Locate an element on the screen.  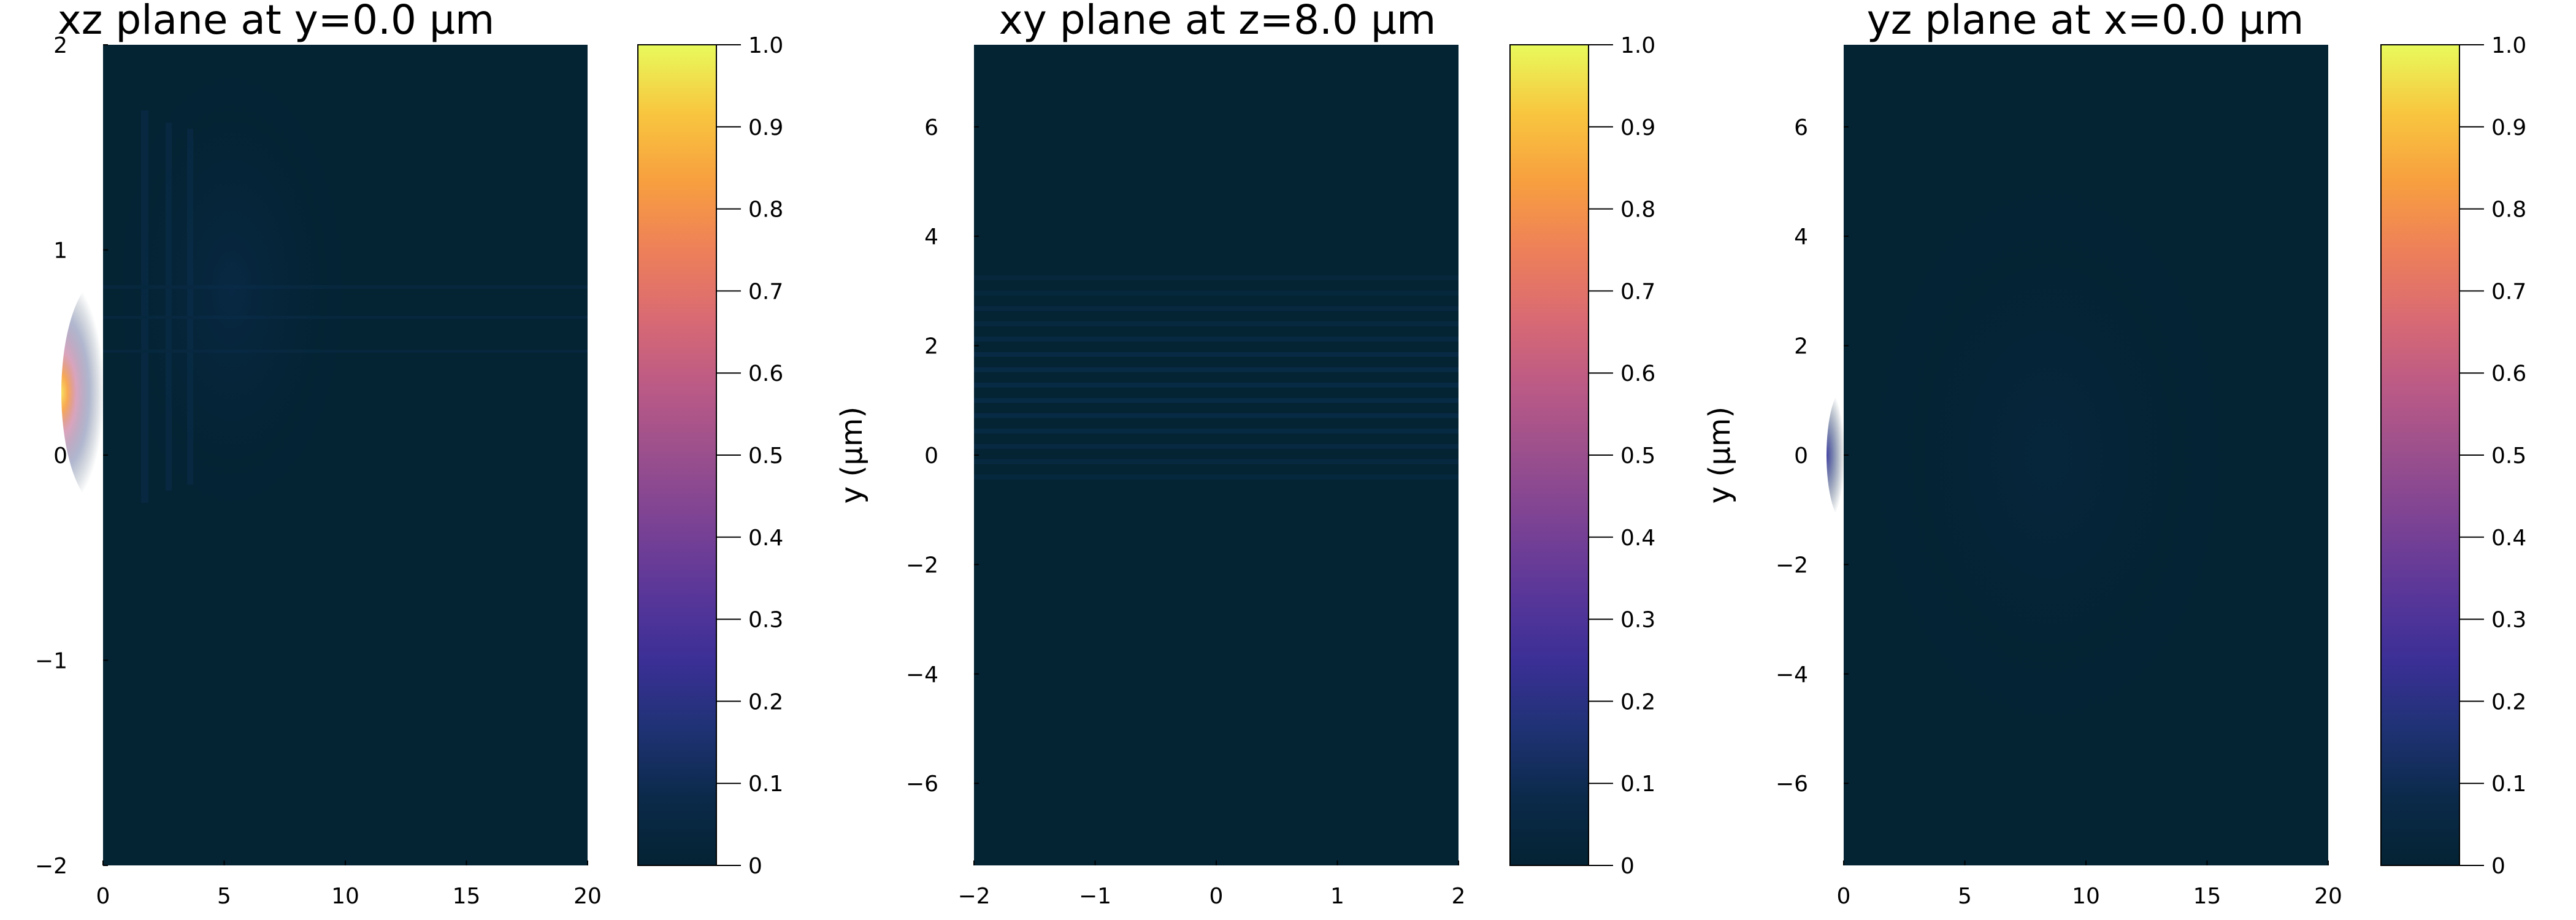
panel-xy-ytick-label: 0 is located at coordinates (931, 456).